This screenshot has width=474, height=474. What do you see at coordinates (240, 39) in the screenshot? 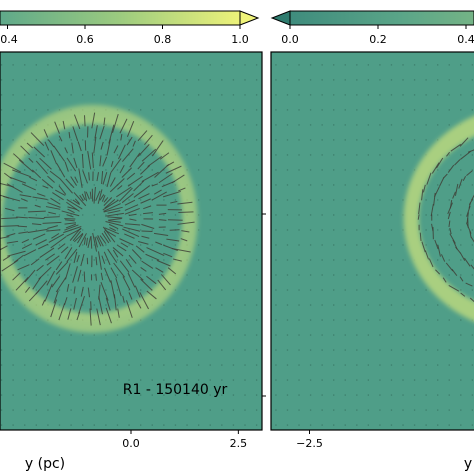
I see `colorbar-tick-label: 1.0` at bounding box center [240, 39].